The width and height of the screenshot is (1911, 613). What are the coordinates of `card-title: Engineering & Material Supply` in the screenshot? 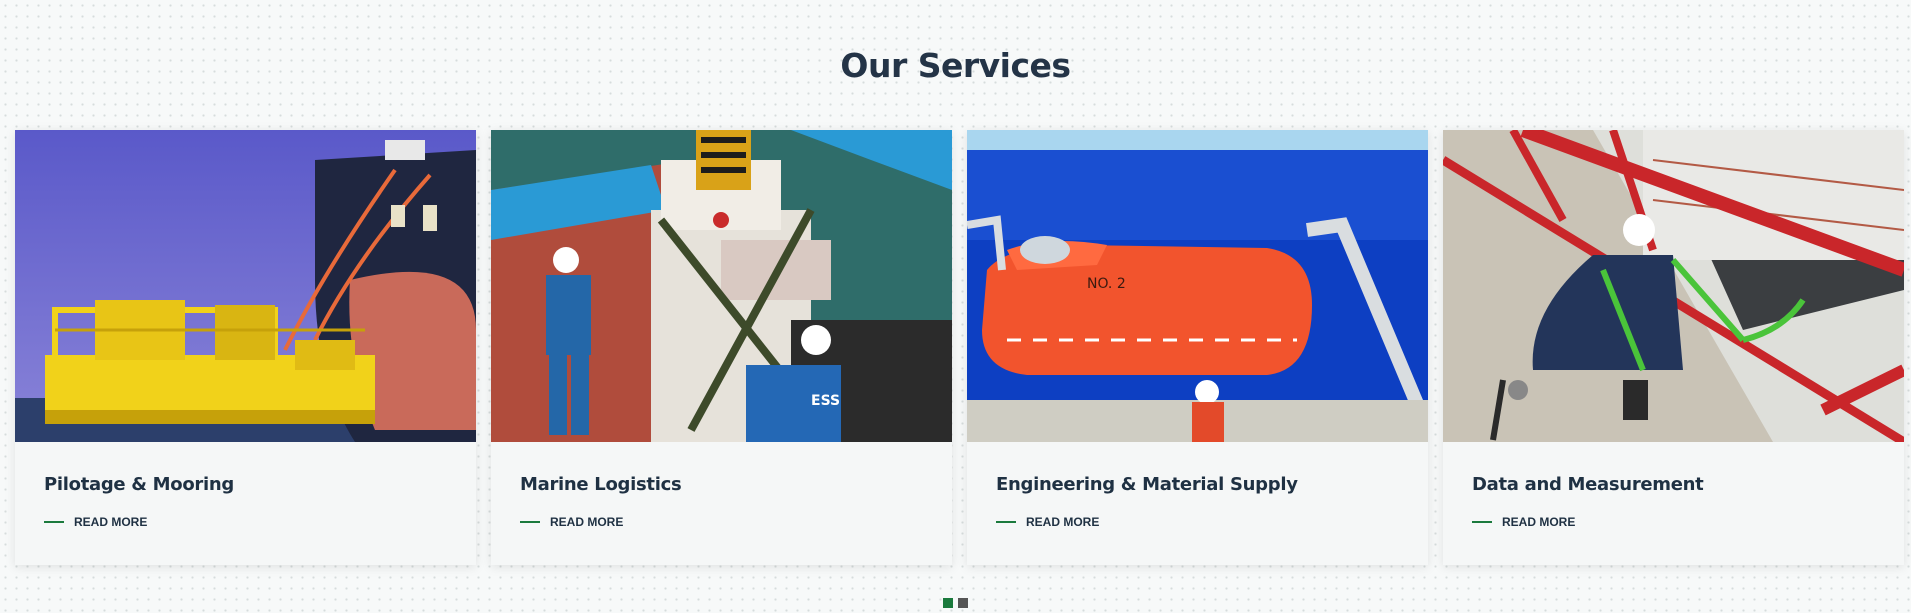 It's located at (1147, 484).